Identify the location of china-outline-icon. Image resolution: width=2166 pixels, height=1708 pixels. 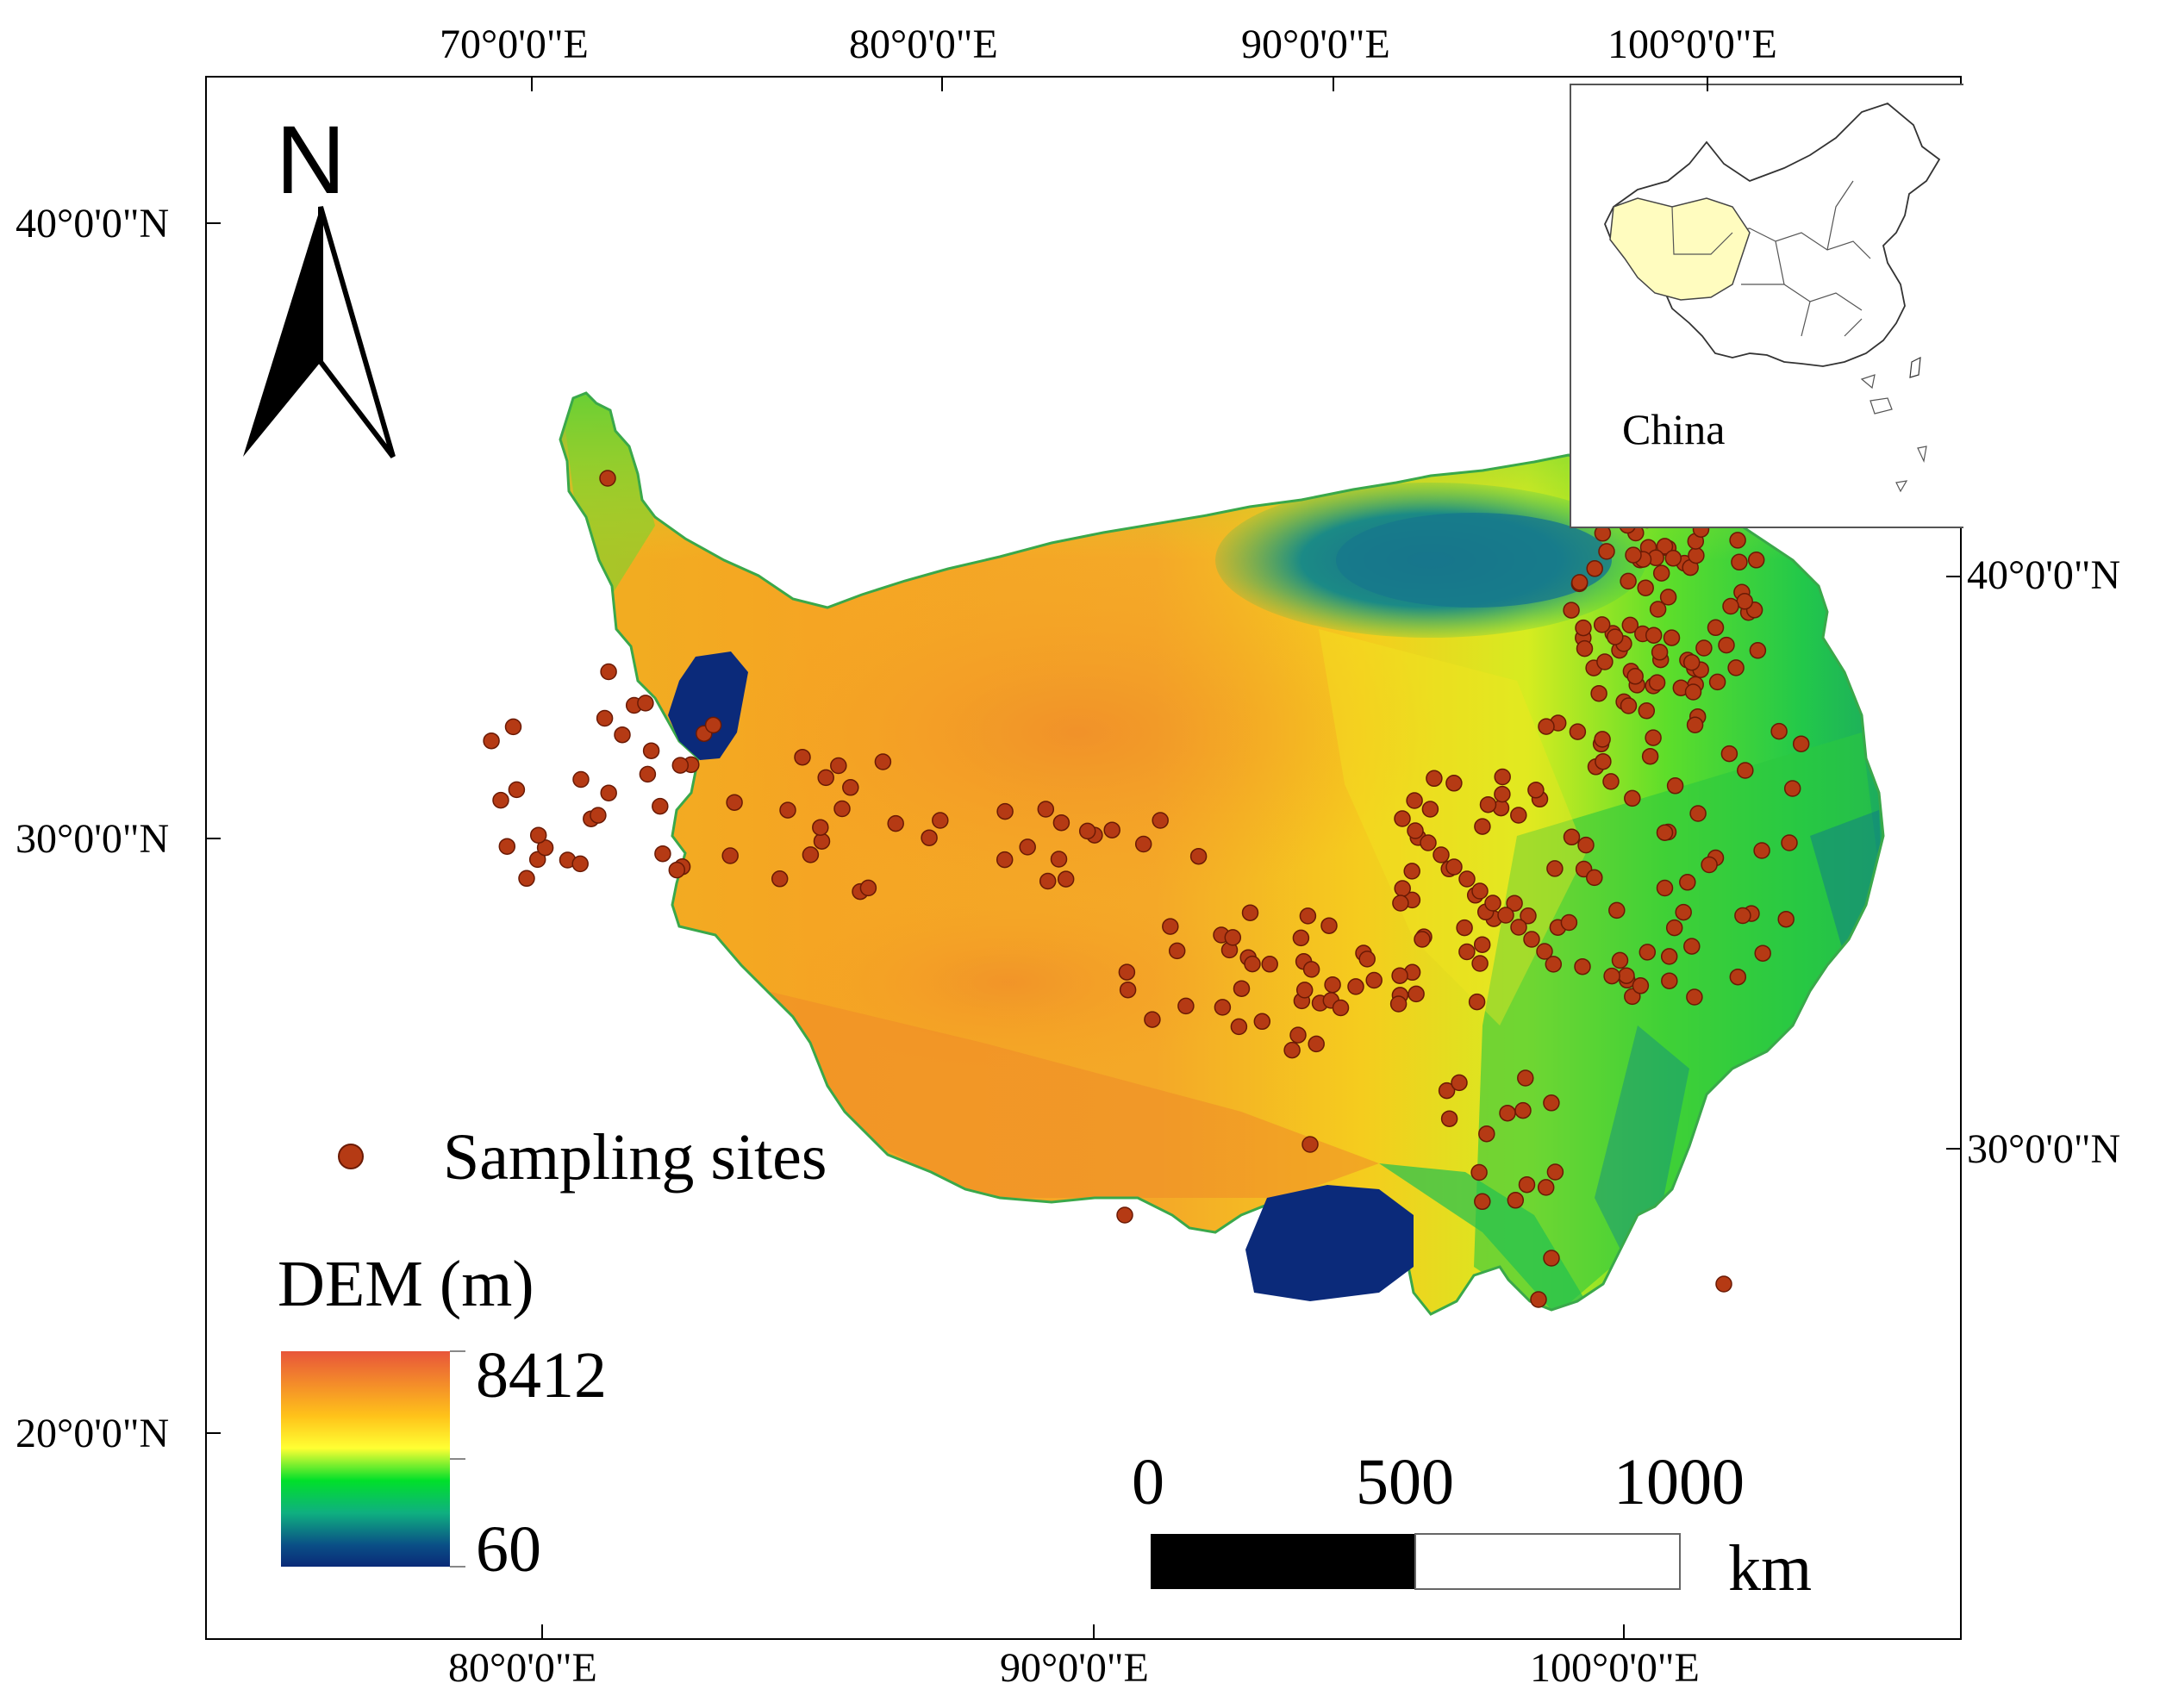
(1772, 297).